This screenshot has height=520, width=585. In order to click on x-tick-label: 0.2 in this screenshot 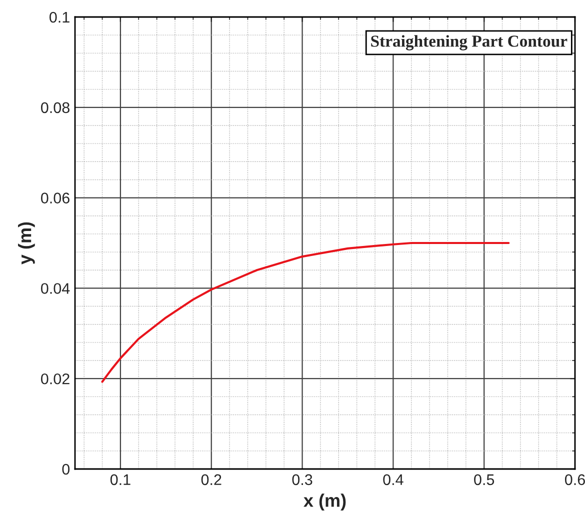, I will do `click(211, 480)`.